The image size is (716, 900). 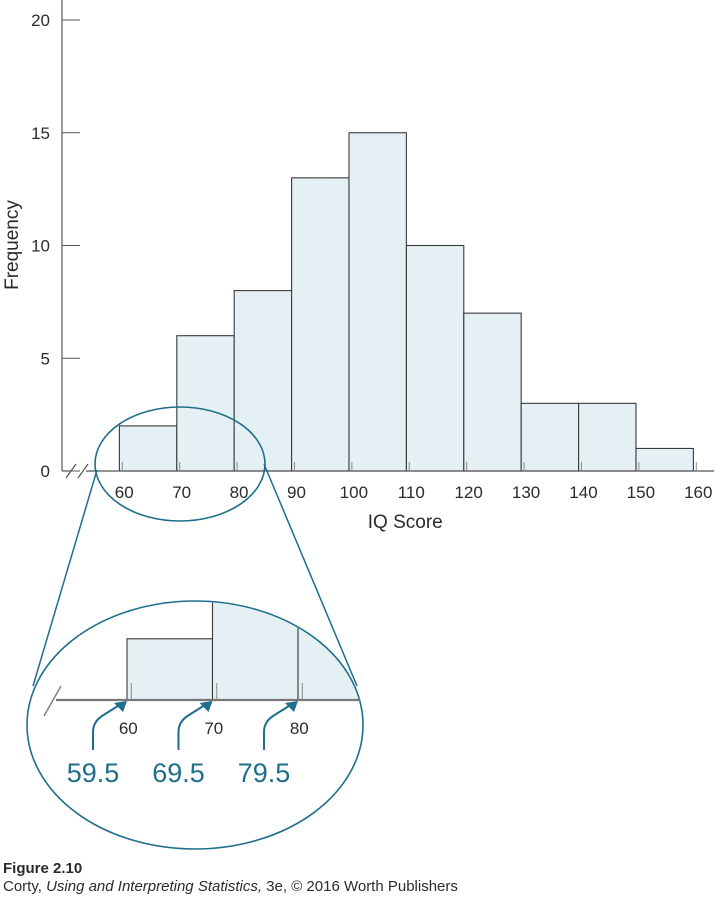 What do you see at coordinates (181, 492) in the screenshot?
I see `x-tick-label: 70` at bounding box center [181, 492].